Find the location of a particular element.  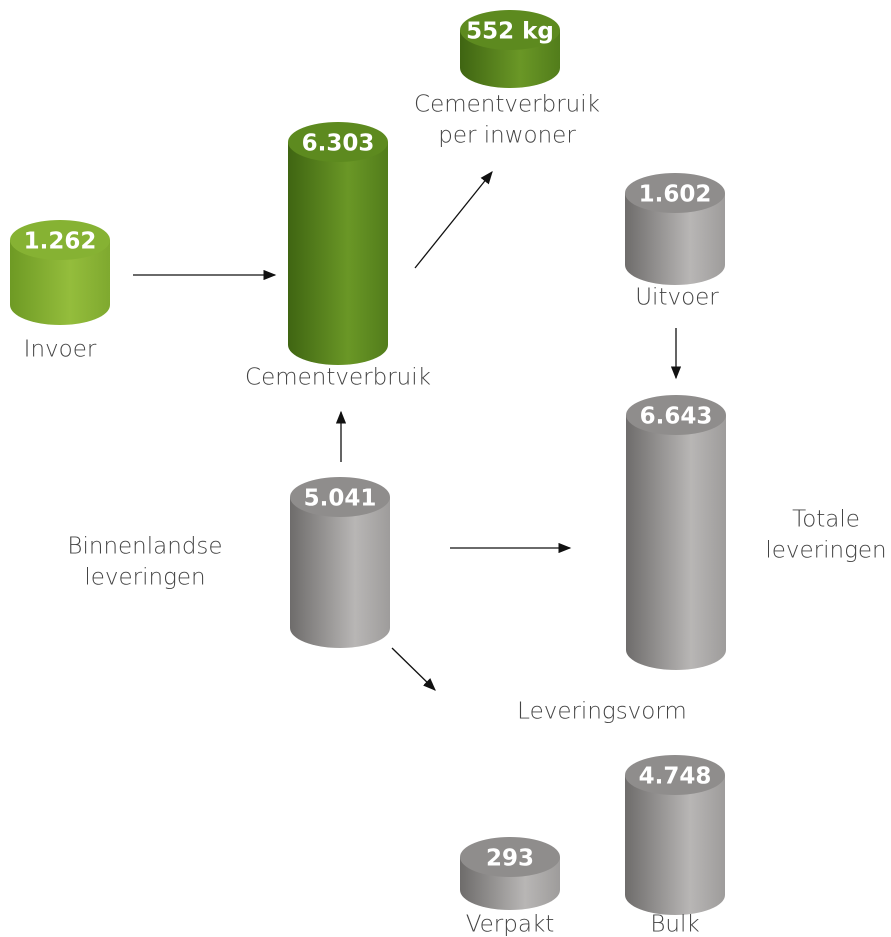

node-value: 293 is located at coordinates (510, 859).